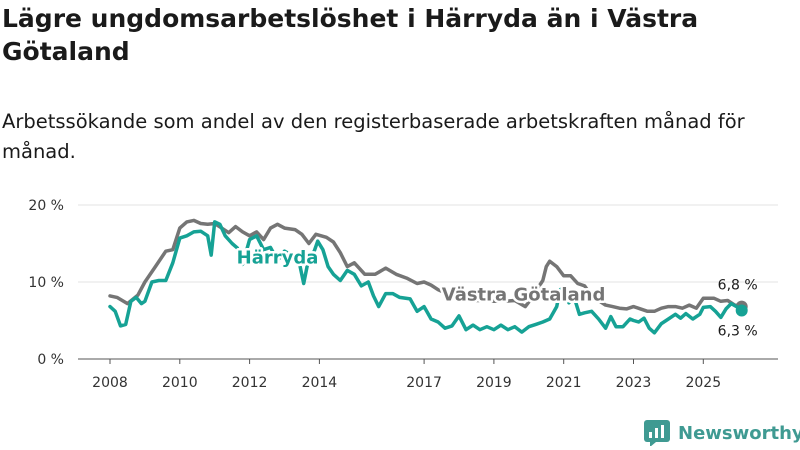 The height and width of the screenshot is (450, 800). What do you see at coordinates (424, 383) in the screenshot?
I see `x-tick-label-2017: 2017` at bounding box center [424, 383].